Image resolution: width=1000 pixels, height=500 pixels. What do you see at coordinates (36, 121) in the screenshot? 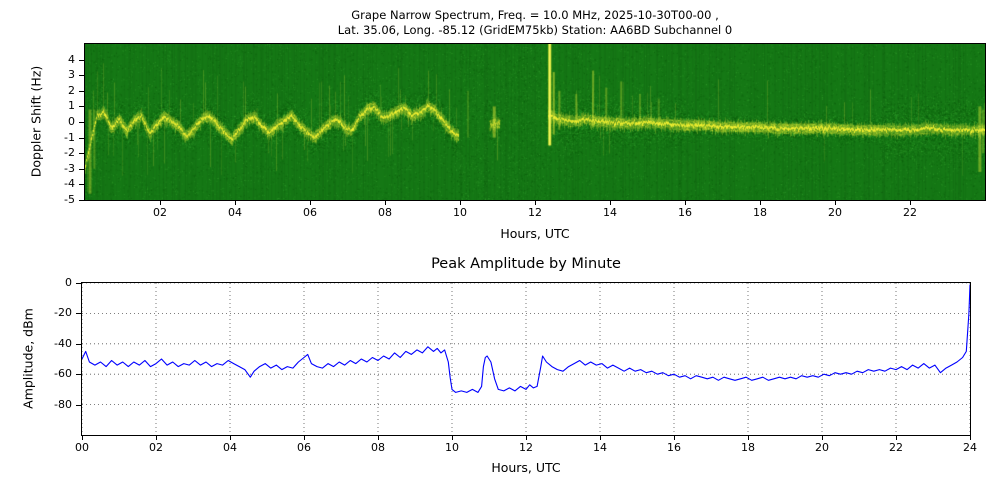
I see `spectrogram-y-axis-label: Doppler Shift (Hz)` at bounding box center [36, 121].